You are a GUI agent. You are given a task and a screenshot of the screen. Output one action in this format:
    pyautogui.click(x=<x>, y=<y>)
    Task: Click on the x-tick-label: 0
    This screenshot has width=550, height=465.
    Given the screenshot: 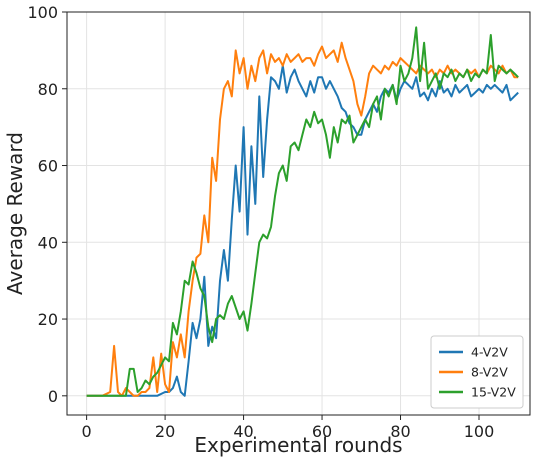 What is the action you would take?
    pyautogui.click(x=87, y=431)
    